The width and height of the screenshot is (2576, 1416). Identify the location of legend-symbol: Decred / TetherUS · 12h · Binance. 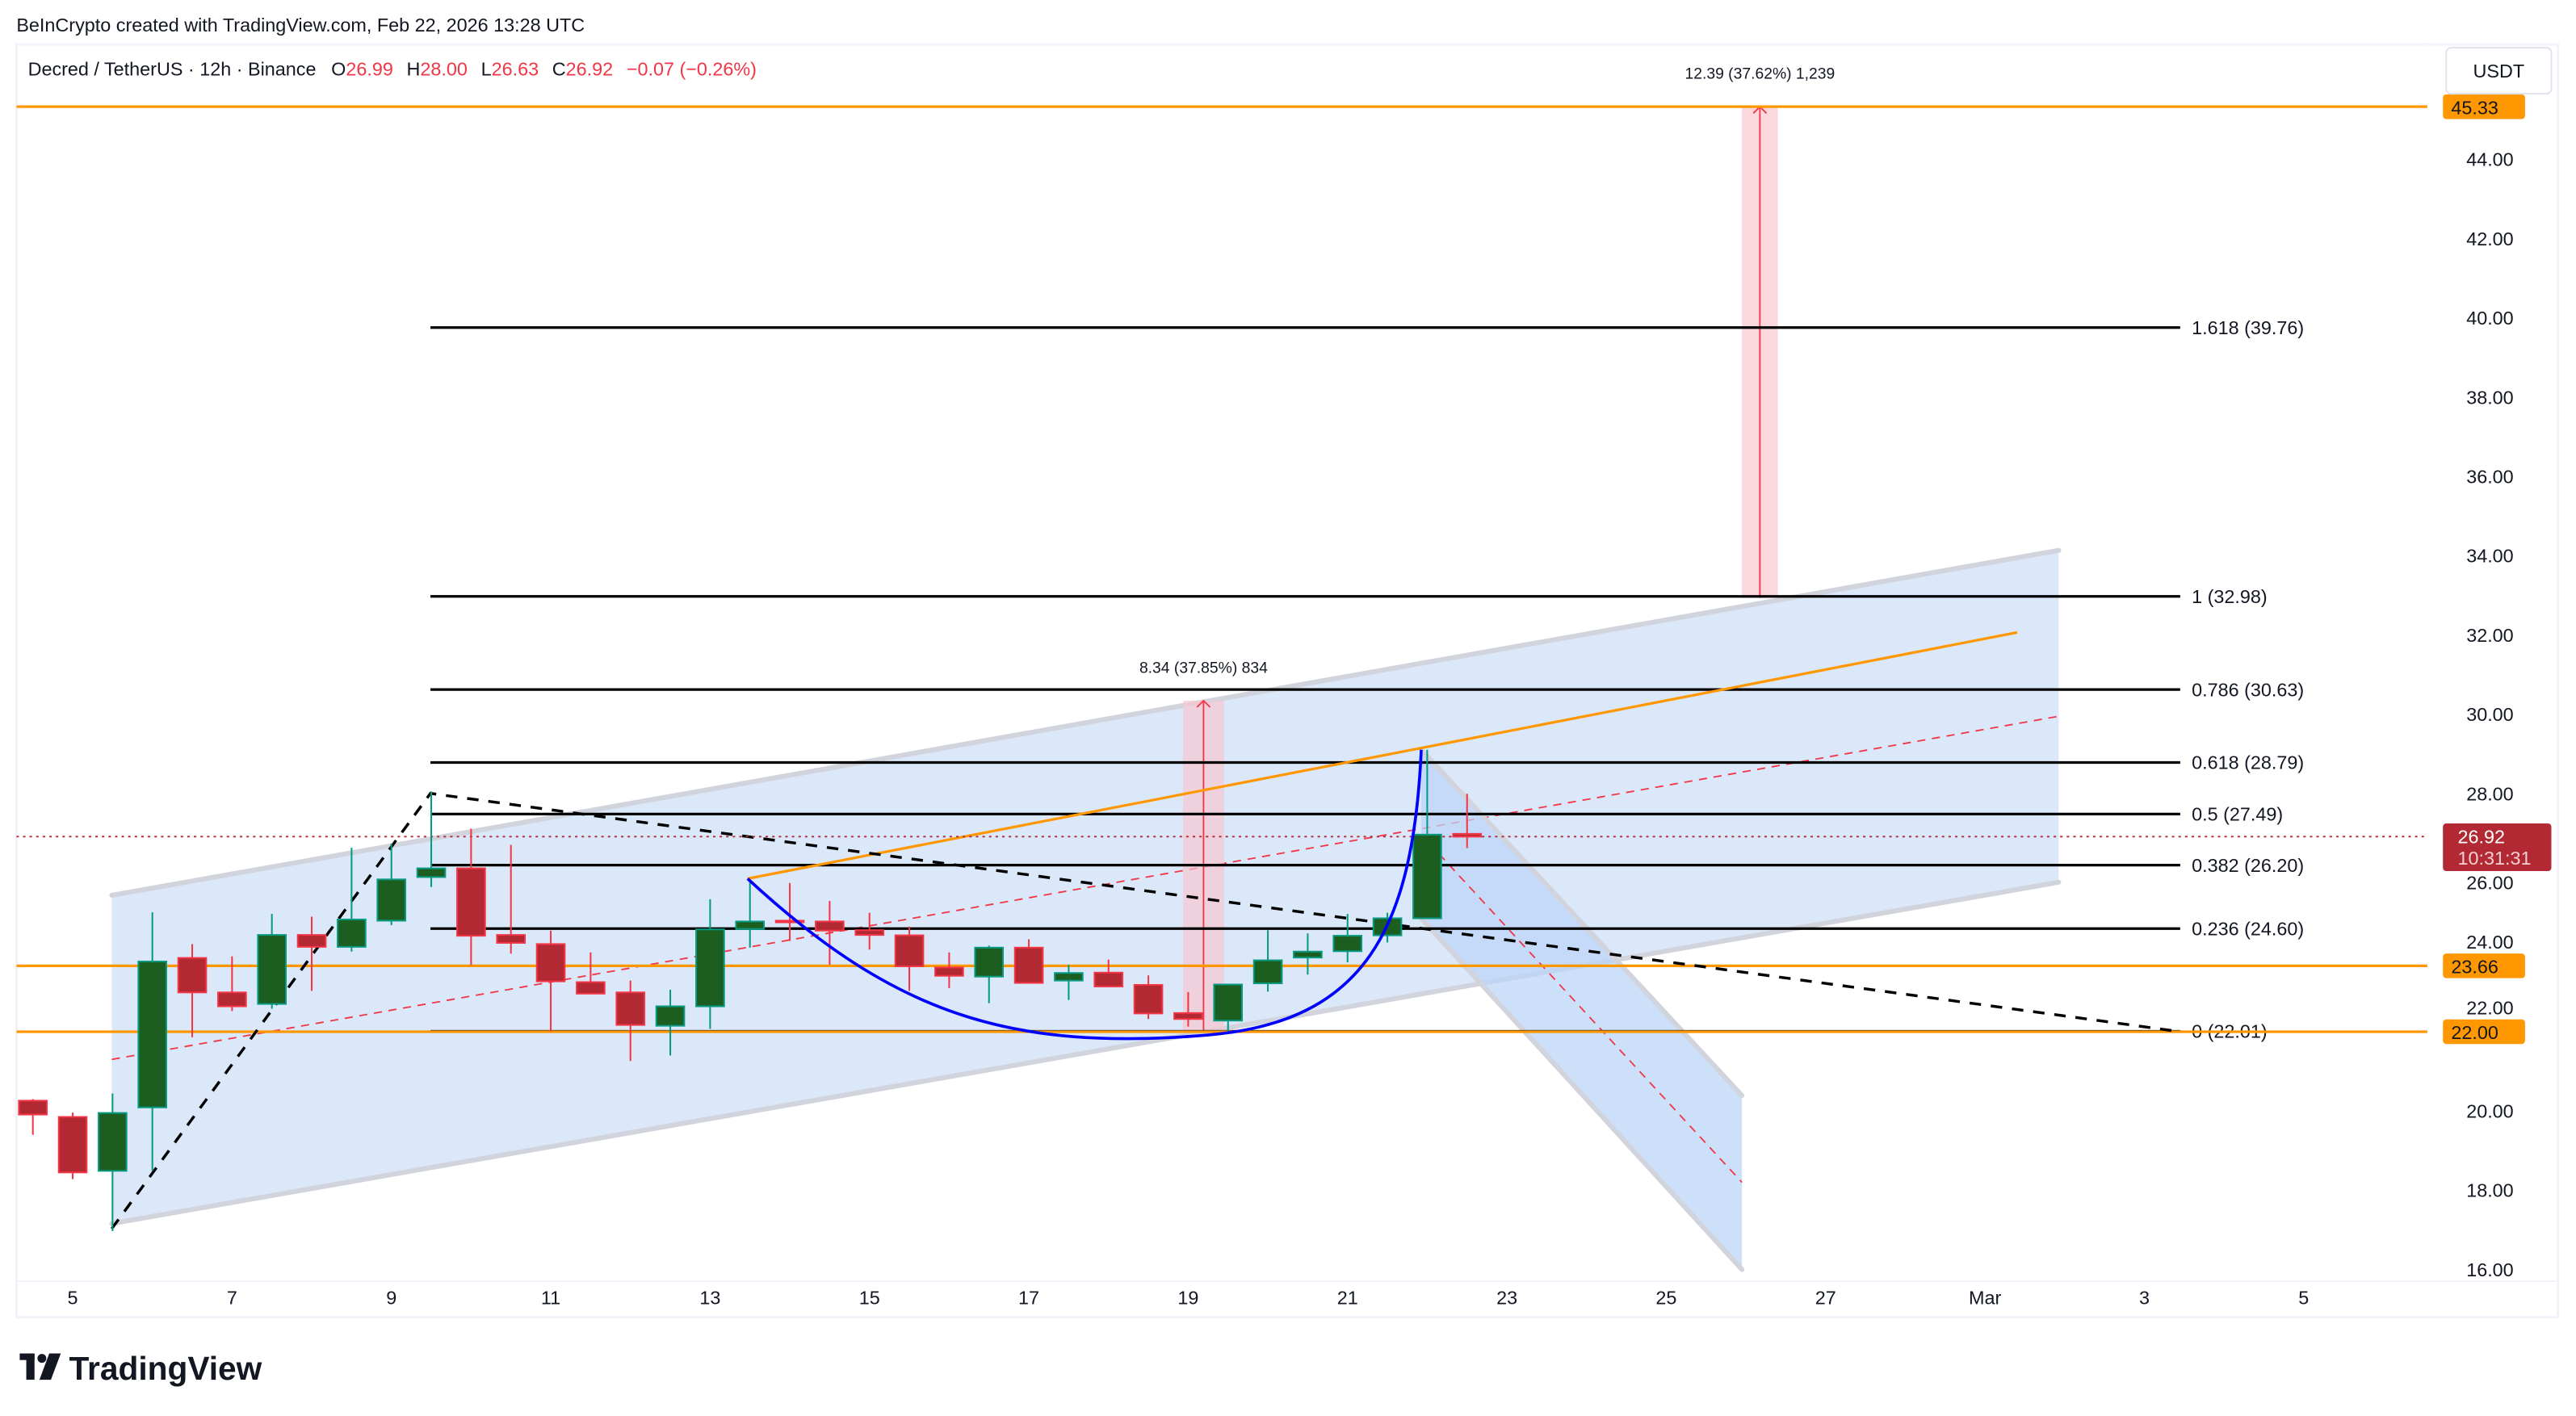
(172, 69).